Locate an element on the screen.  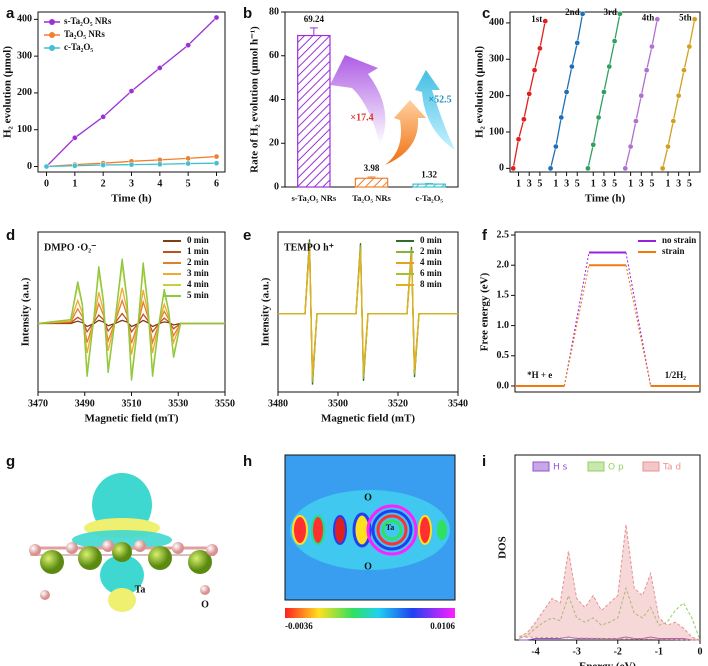
legend-label: c-Ta₂O₅ is located at coordinates (78, 47).